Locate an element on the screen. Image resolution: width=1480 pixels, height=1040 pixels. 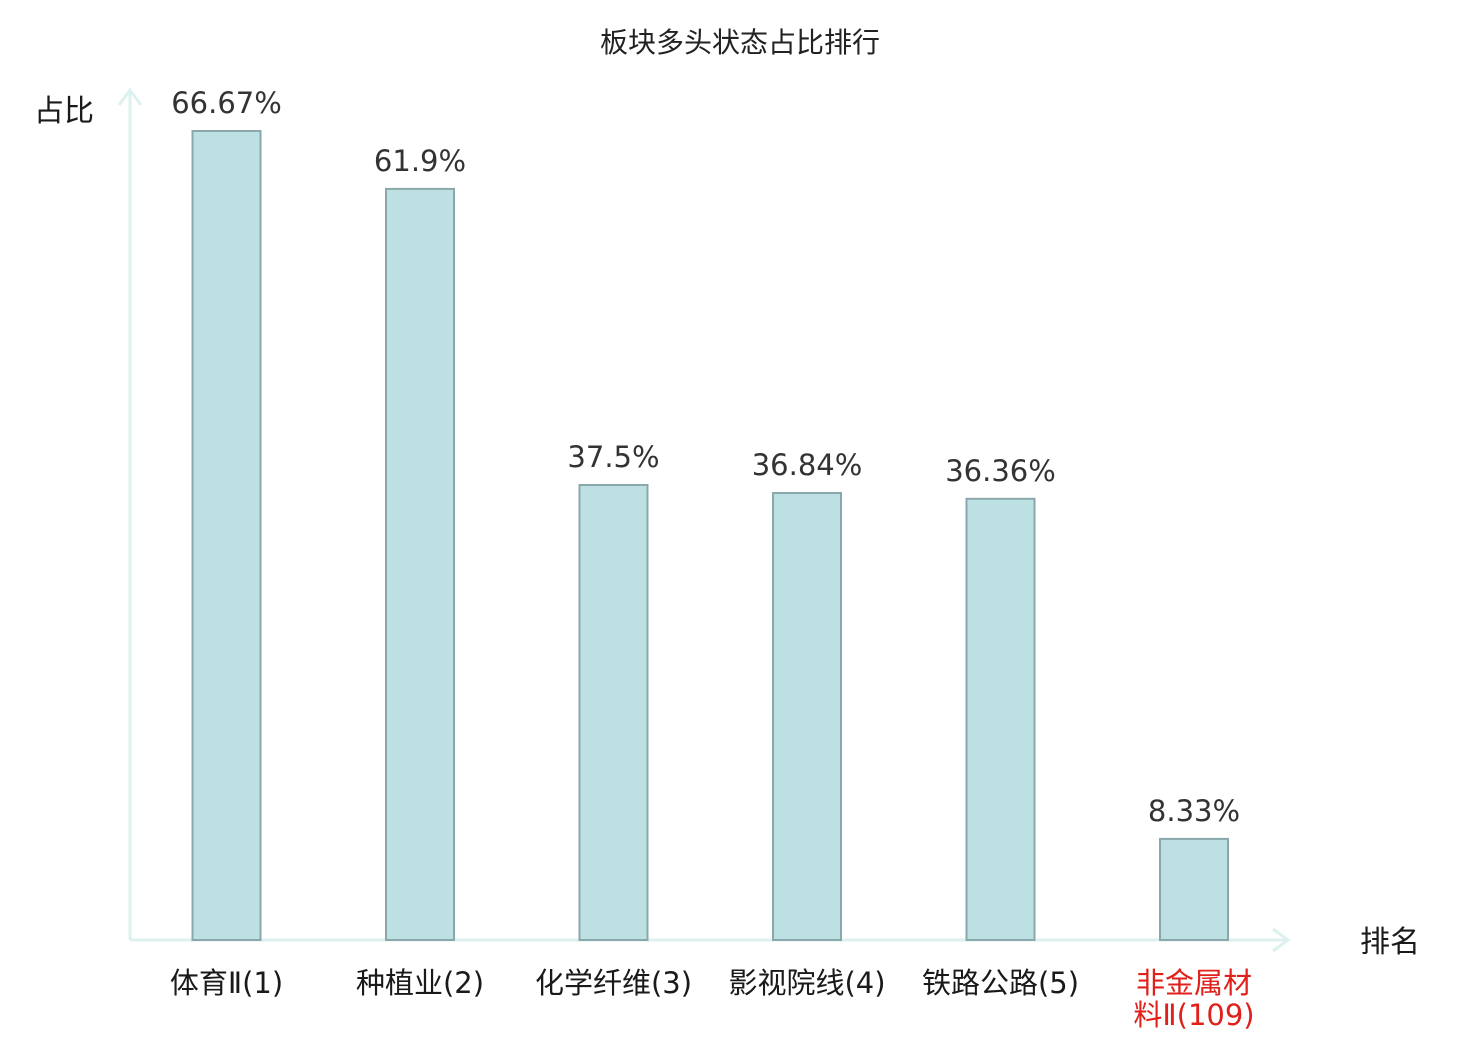
category-label-line: 种植业(2) is located at coordinates (420, 983).